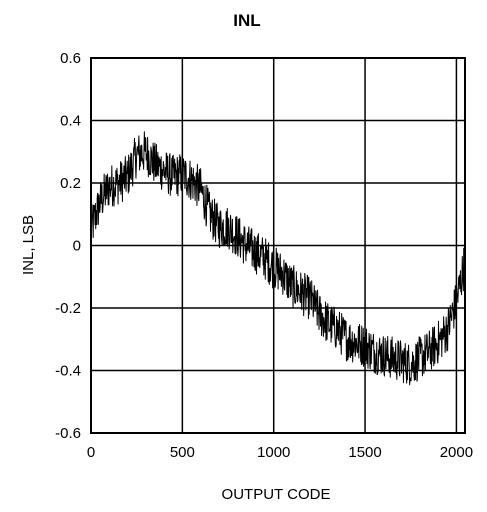  What do you see at coordinates (68, 371) in the screenshot?
I see `y-tick-label: -0.4` at bounding box center [68, 371].